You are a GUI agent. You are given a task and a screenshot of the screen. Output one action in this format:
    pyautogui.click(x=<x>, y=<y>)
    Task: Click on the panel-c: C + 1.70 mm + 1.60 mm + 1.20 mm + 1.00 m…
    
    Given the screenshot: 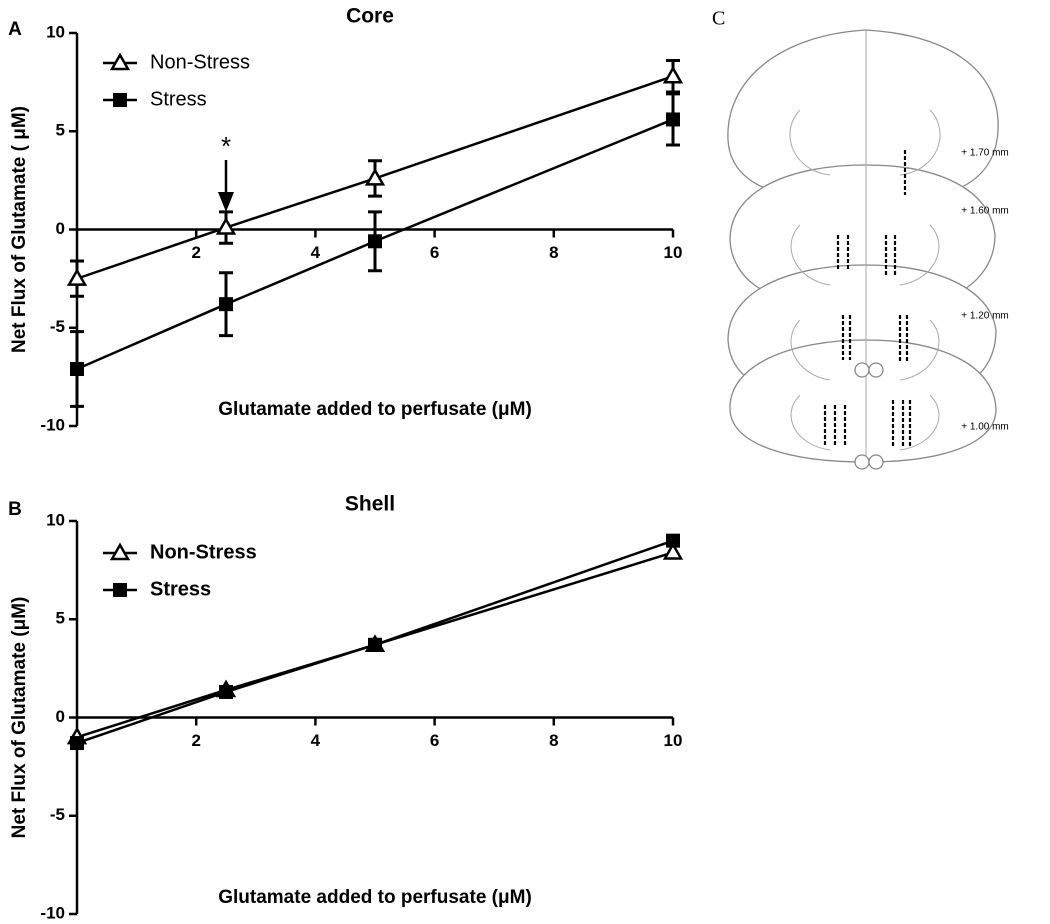 What is the action you would take?
    pyautogui.click(x=860, y=239)
    